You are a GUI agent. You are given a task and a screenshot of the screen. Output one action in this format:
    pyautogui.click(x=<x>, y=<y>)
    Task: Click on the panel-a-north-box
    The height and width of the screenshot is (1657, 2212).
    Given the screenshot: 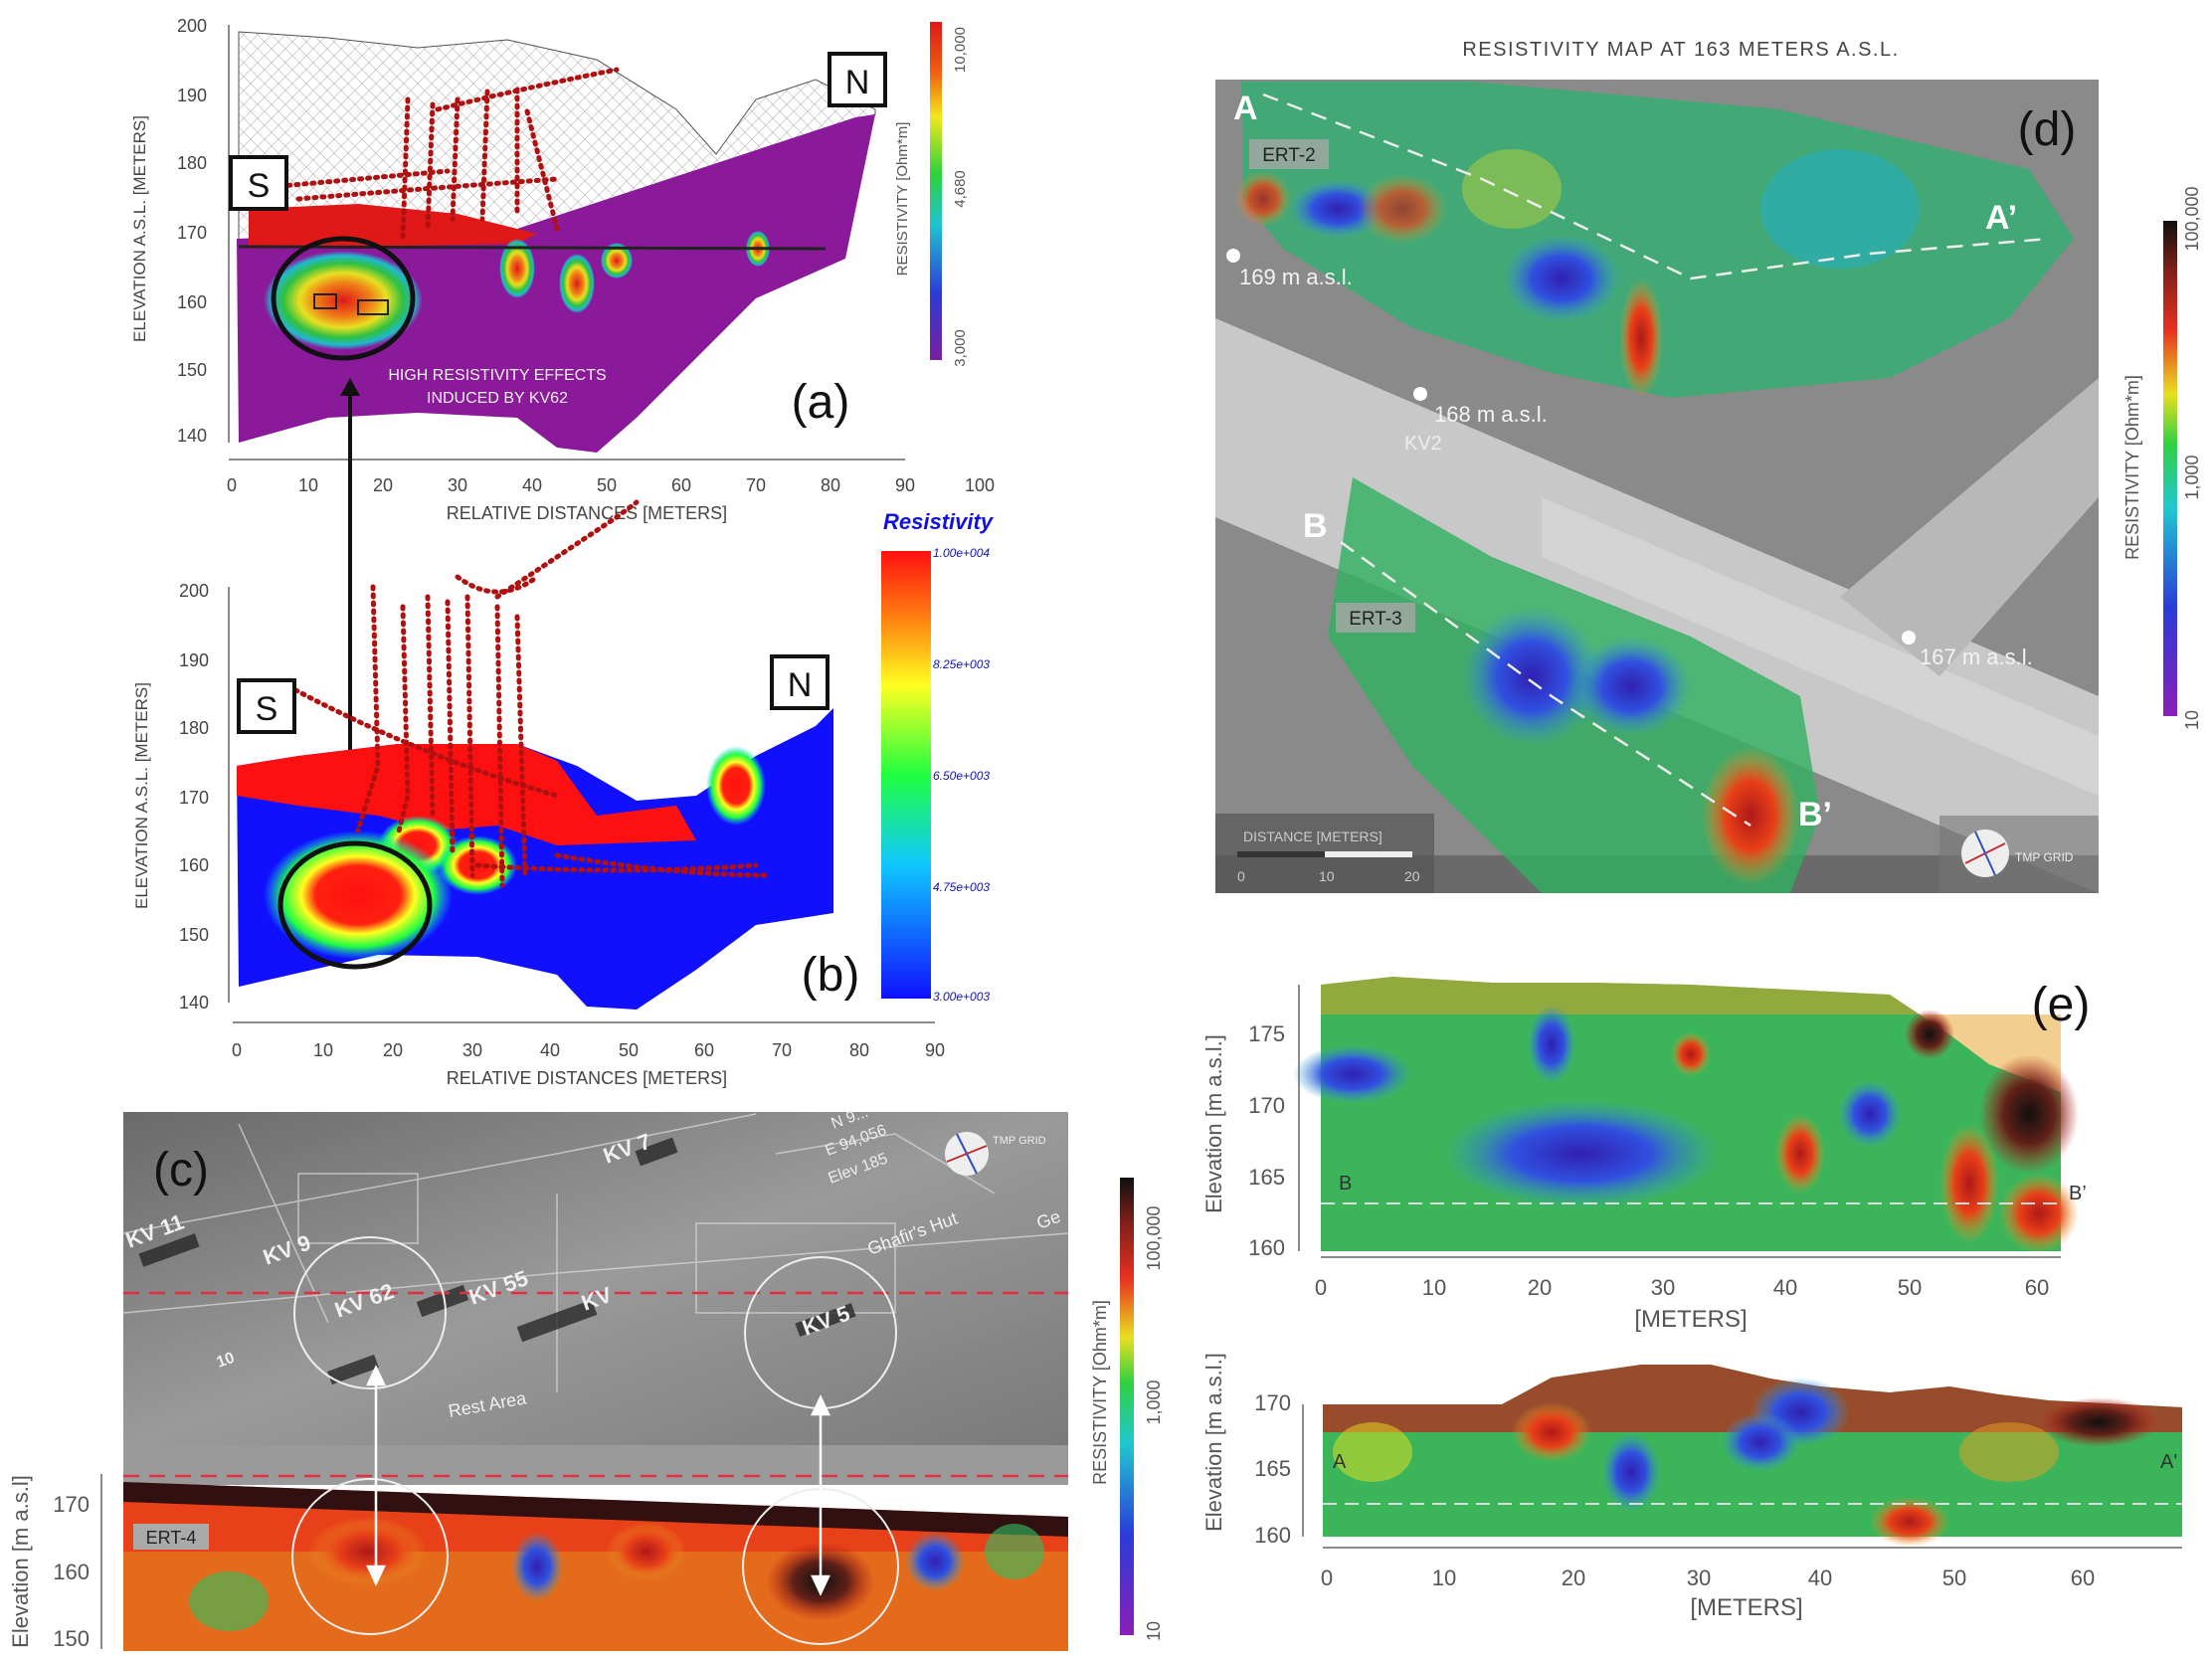 What is the action you would take?
    pyautogui.click(x=857, y=80)
    